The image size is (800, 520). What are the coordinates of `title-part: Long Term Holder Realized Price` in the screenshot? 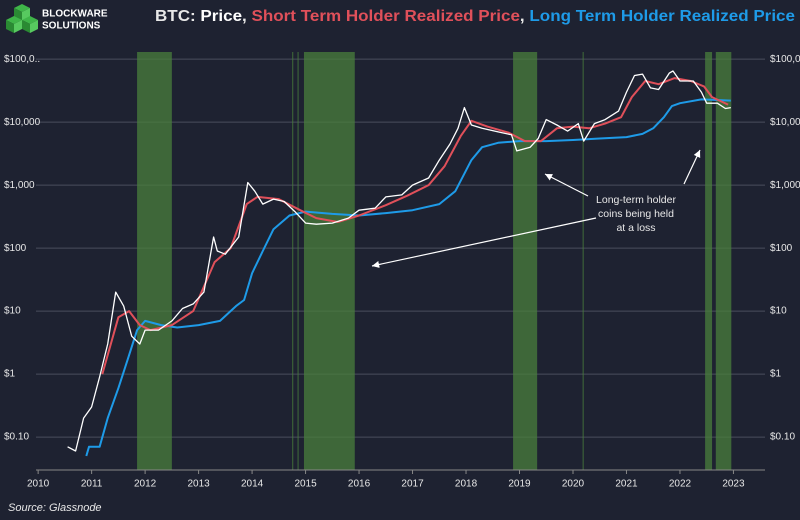 It's located at (662, 16).